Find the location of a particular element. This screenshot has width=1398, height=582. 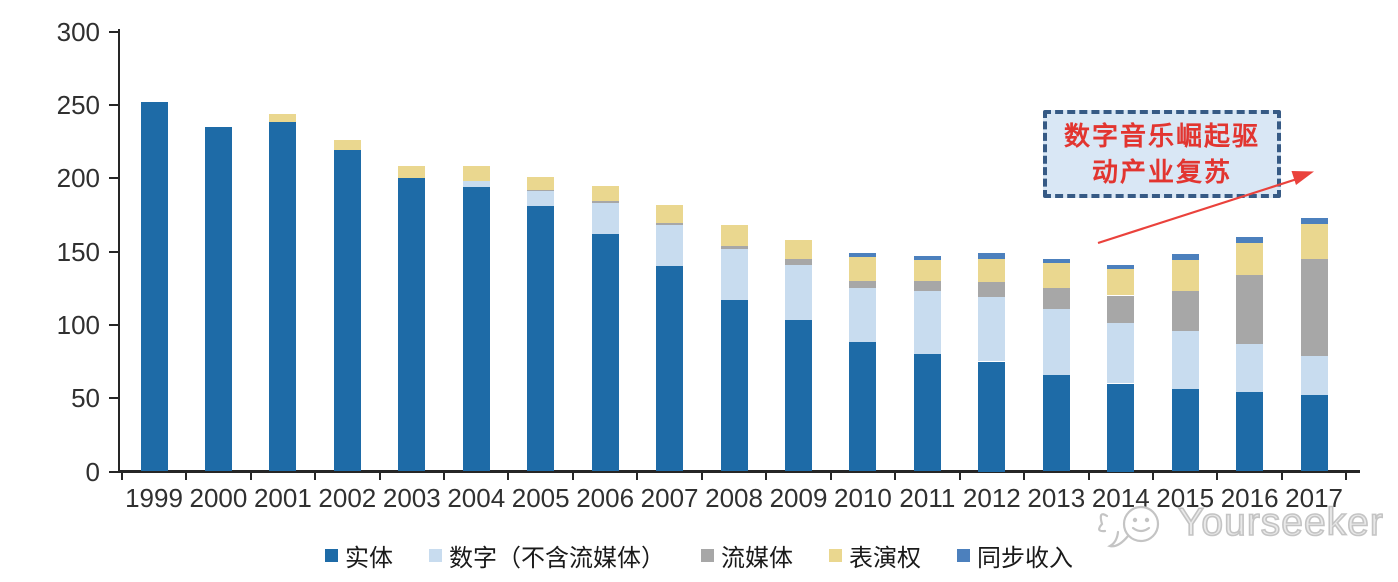

x-axis-tick-label: 2002 is located at coordinates (347, 498).